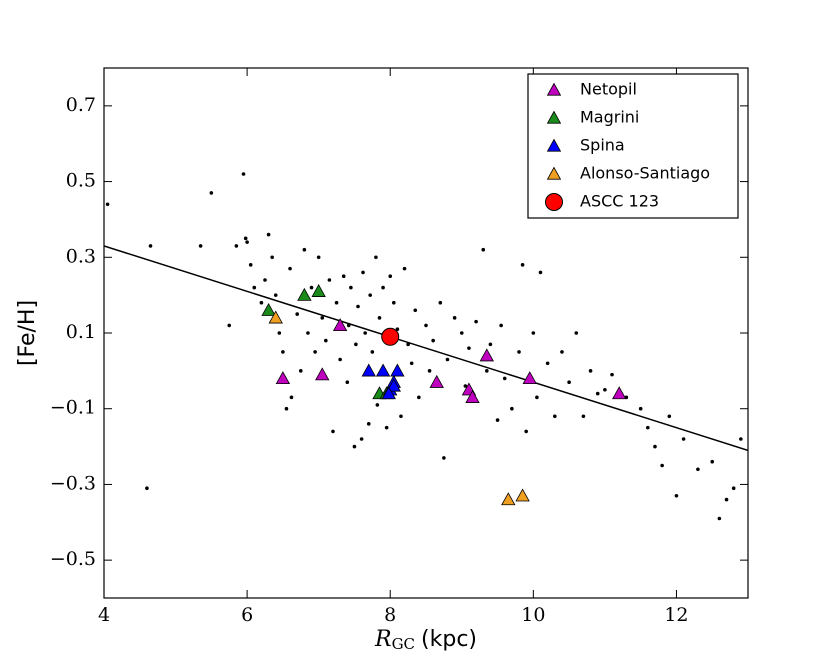 The height and width of the screenshot is (663, 831). I want to click on y-tick-label: 0.1, so click(81, 332).